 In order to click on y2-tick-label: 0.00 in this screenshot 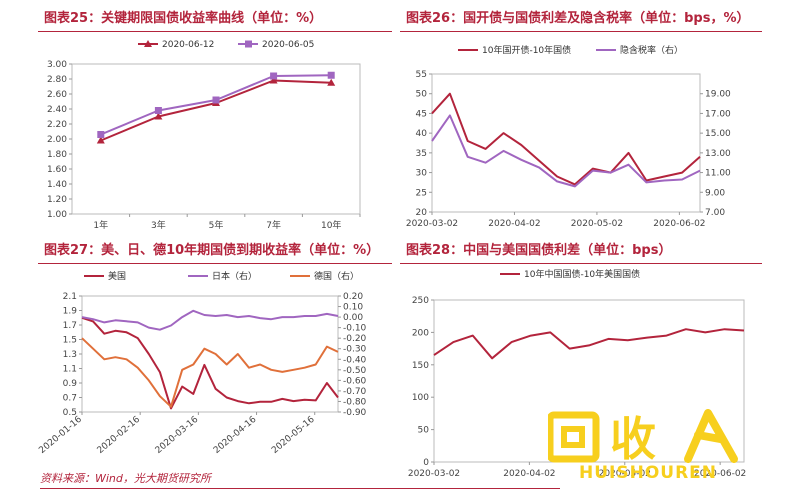, I will do `click(353, 318)`.